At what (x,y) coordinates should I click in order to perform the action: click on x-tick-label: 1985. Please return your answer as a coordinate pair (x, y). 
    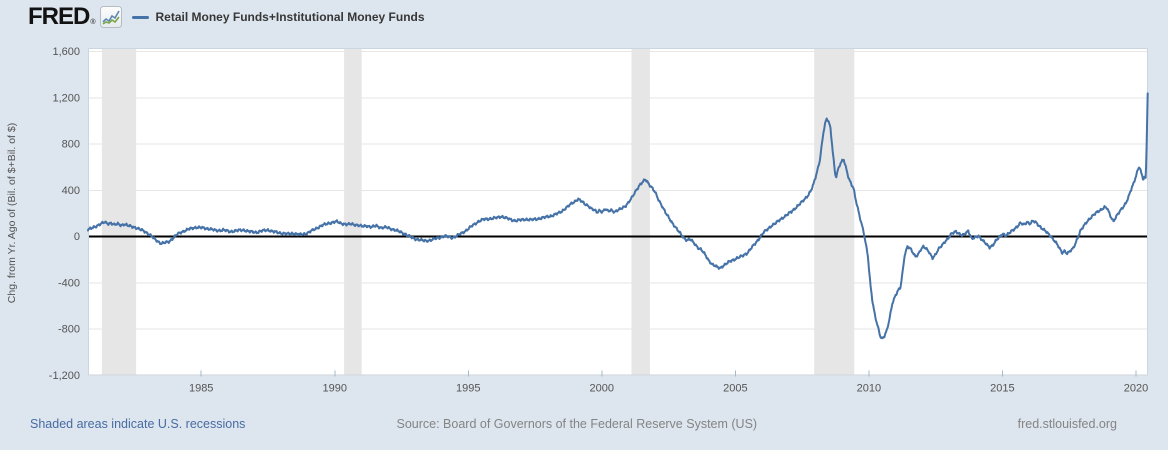
    Looking at the image, I should click on (201, 389).